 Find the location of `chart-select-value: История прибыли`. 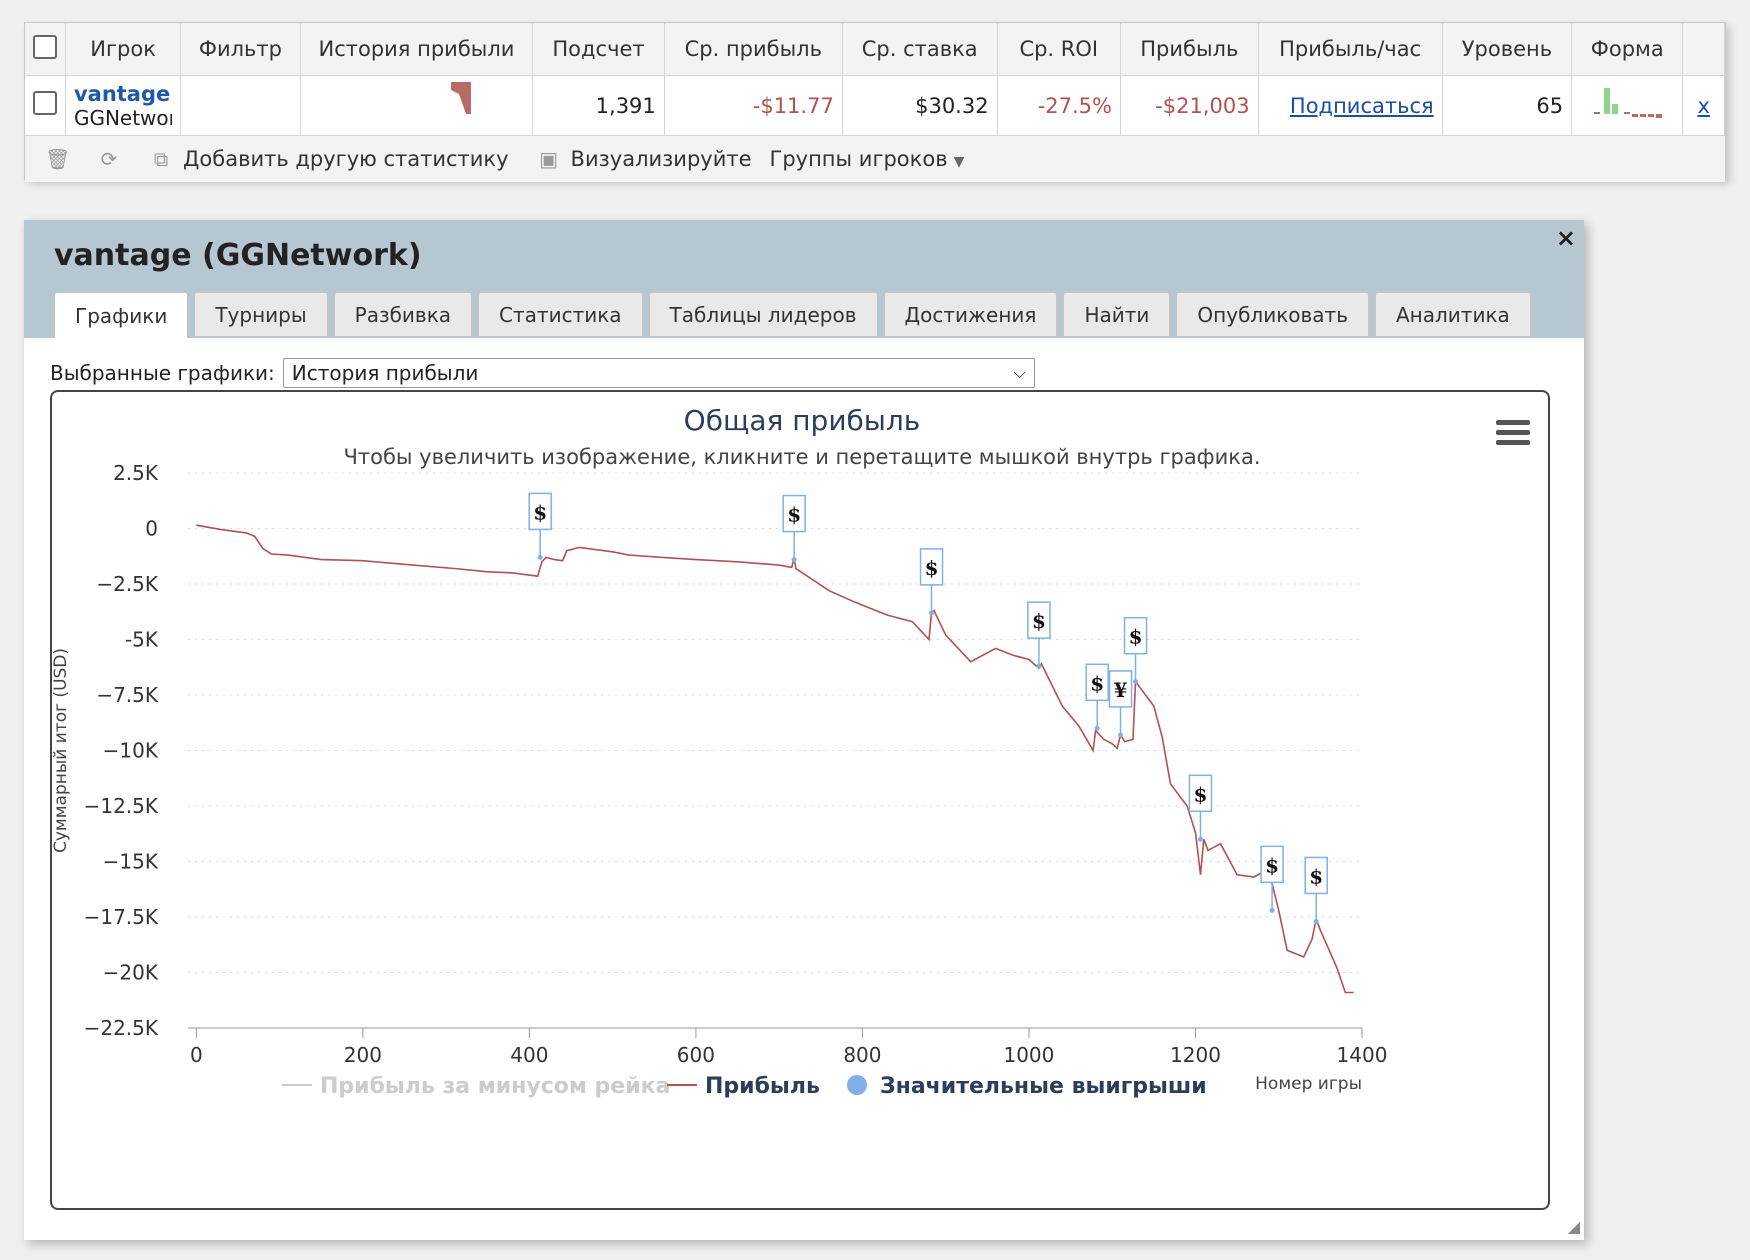

chart-select-value: История прибыли is located at coordinates (385, 373).